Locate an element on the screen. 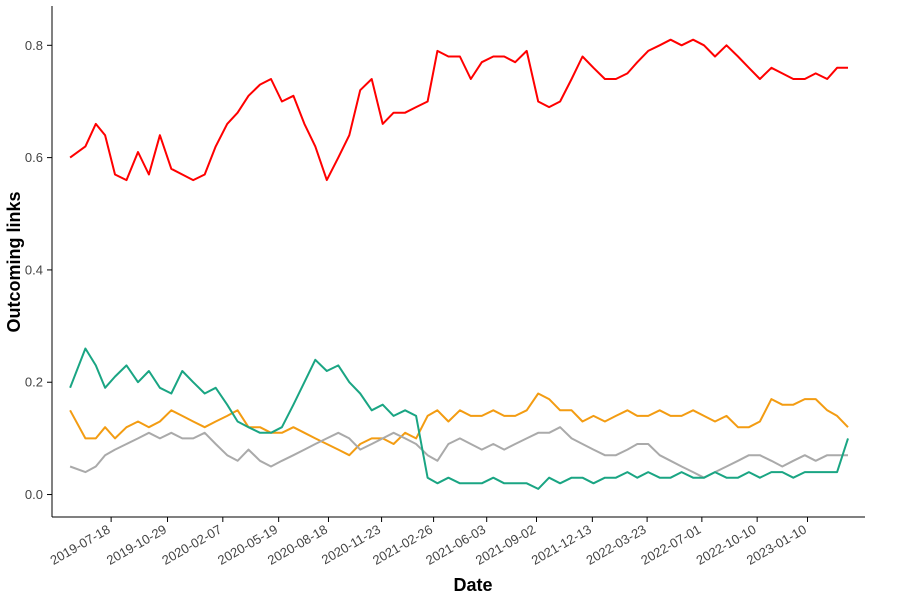 The image size is (900, 600). x-tick-label: 2021-02-26 is located at coordinates (402, 545).